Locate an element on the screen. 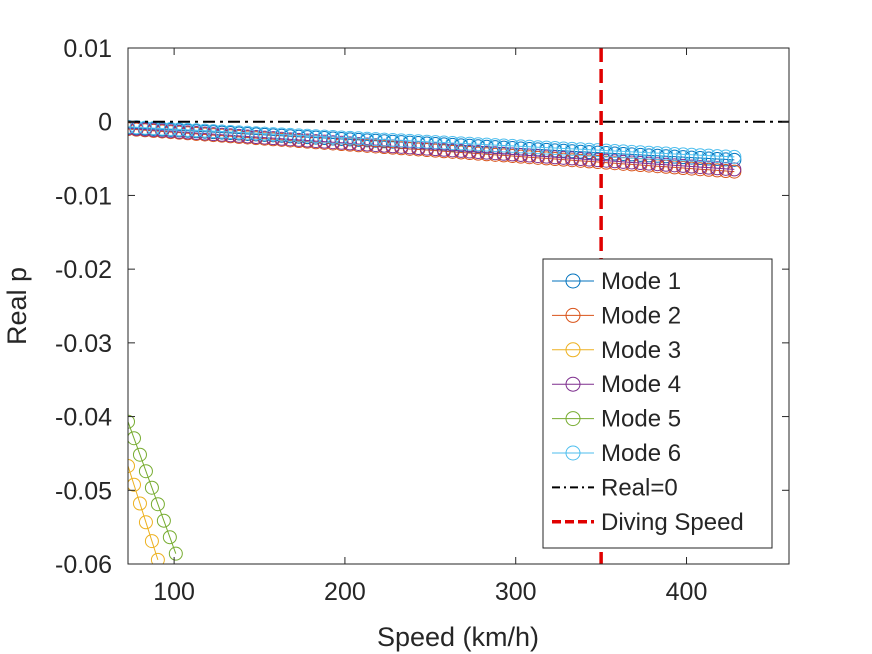 This screenshot has width=872, height=654. legend-item: Mode 1 is located at coordinates (616, 281).